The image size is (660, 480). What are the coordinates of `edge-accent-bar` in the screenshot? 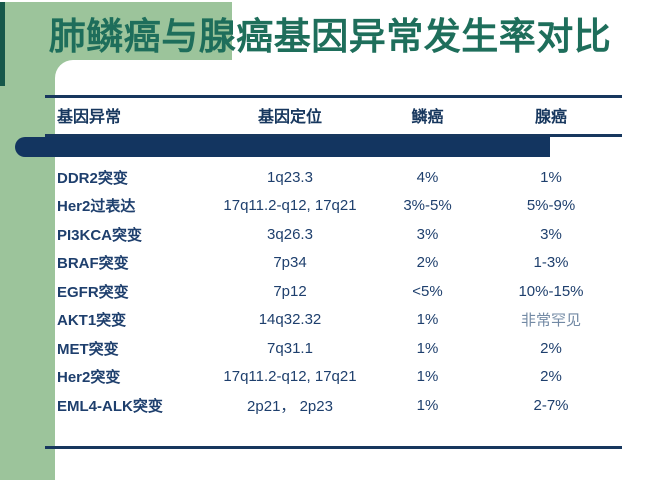 It's located at (2, 44).